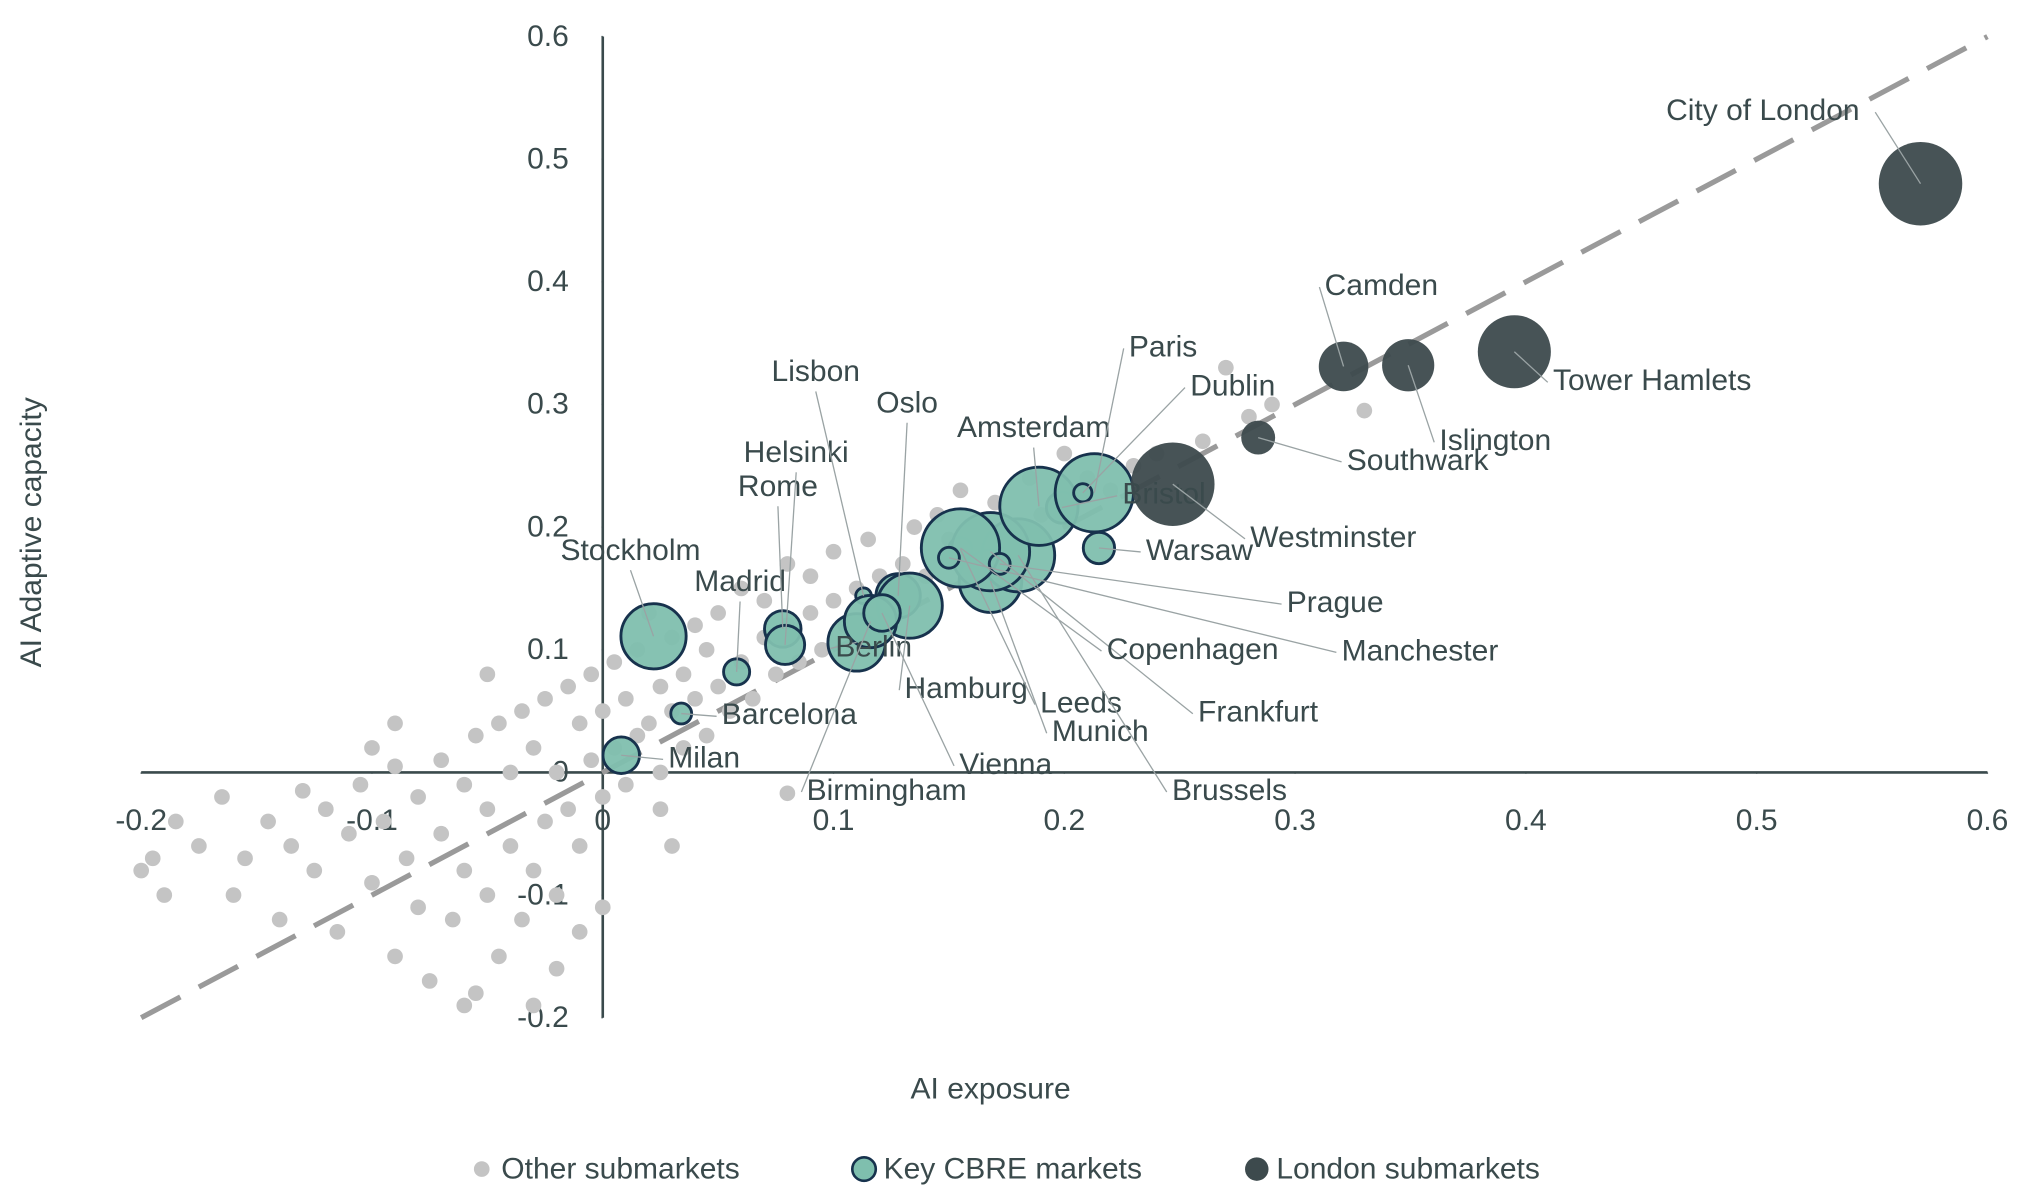 This screenshot has width=2036, height=1203. Describe the element at coordinates (1335, 602) in the screenshot. I see `point-label: Prague` at that location.